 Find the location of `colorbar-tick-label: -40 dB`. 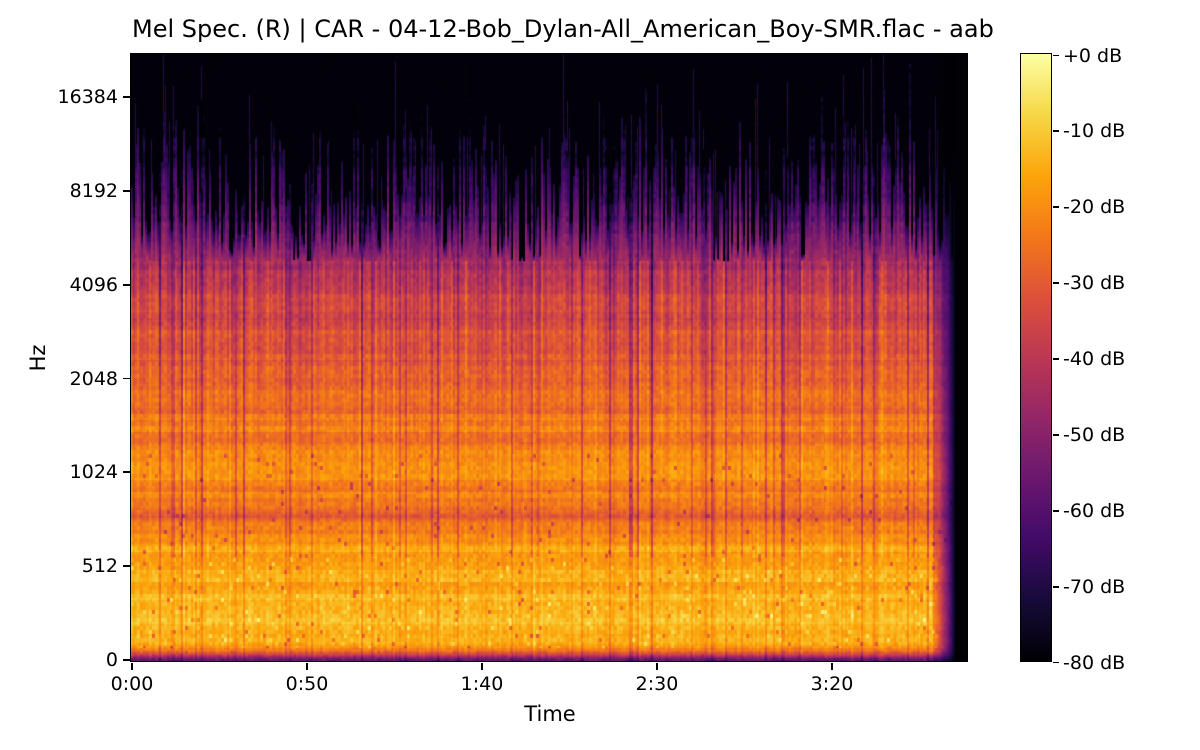

colorbar-tick-label: -40 dB is located at coordinates (1094, 359).